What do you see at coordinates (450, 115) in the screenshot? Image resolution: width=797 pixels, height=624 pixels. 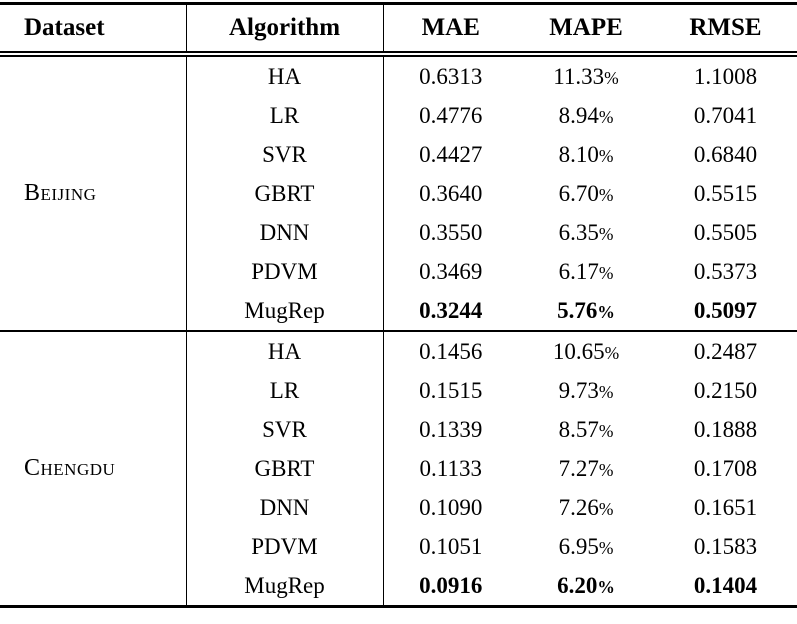 I see `mae-cell: 0.4776` at bounding box center [450, 115].